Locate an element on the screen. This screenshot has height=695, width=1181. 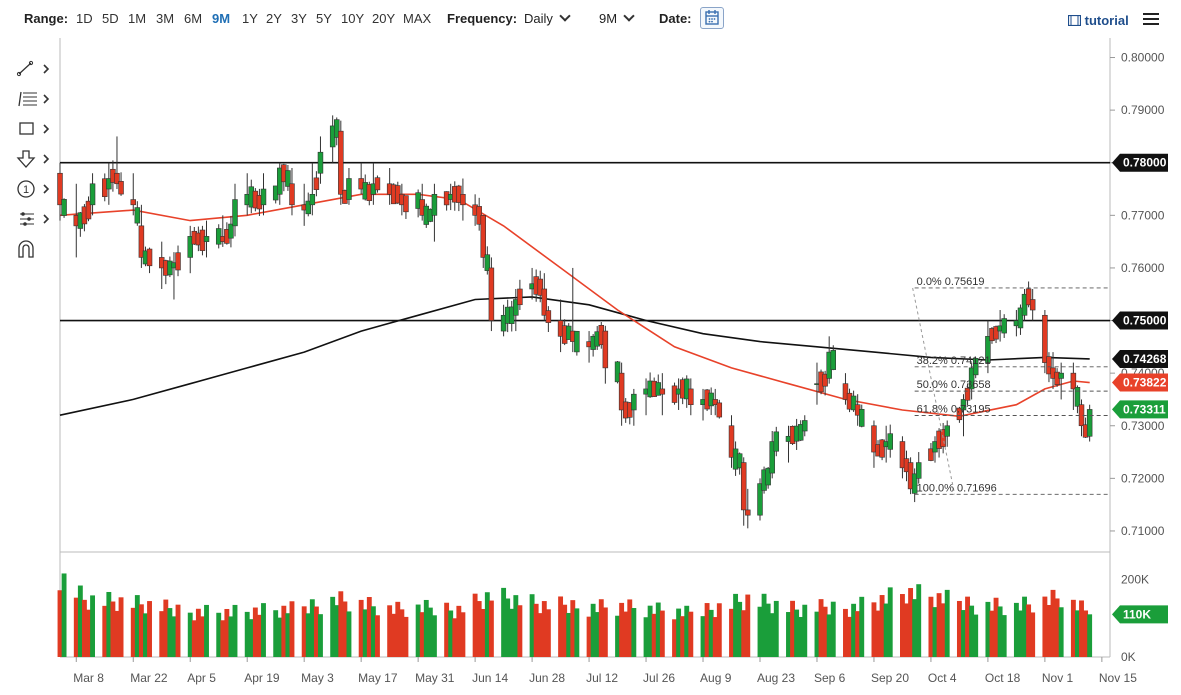
magnet-icon is located at coordinates (36, 249).